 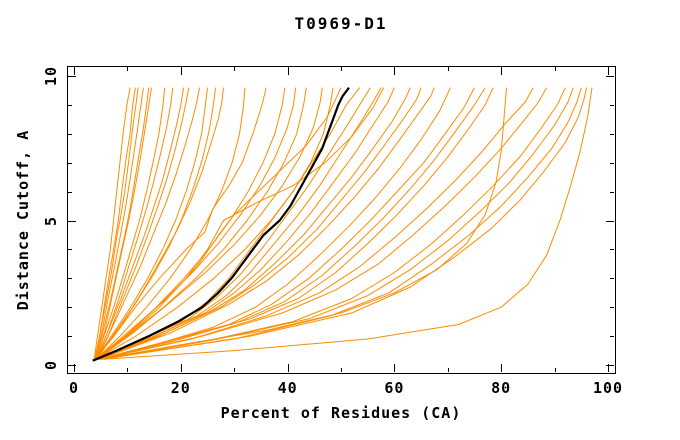 What do you see at coordinates (341, 413) in the screenshot?
I see `x-axis-title: Percent of Residues (CA)` at bounding box center [341, 413].